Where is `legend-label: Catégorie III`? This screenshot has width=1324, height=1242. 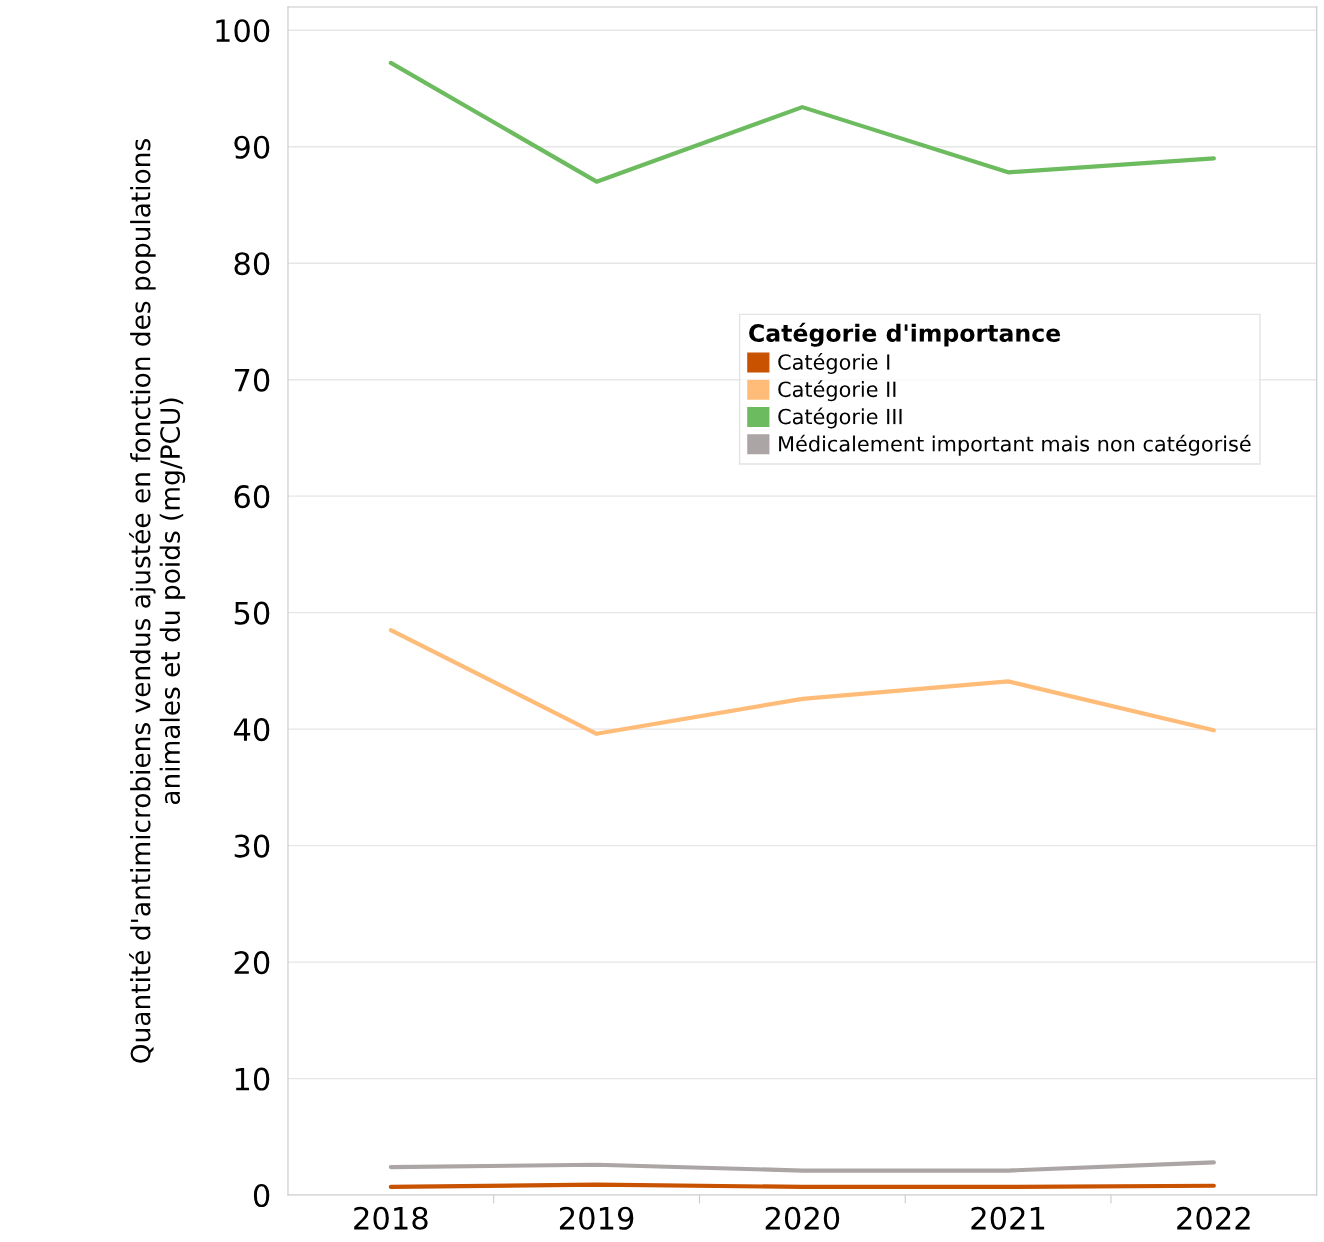
legend-label: Catégorie III is located at coordinates (840, 418).